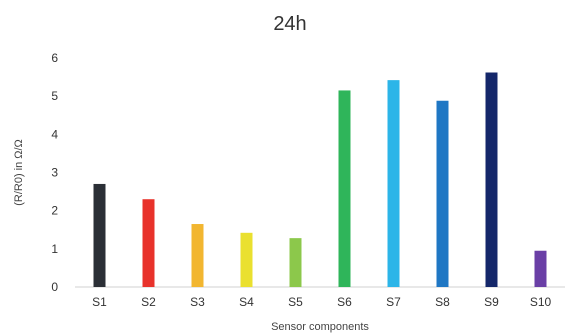 The height and width of the screenshot is (333, 568). I want to click on y-tick-label: 5, so click(54, 96).